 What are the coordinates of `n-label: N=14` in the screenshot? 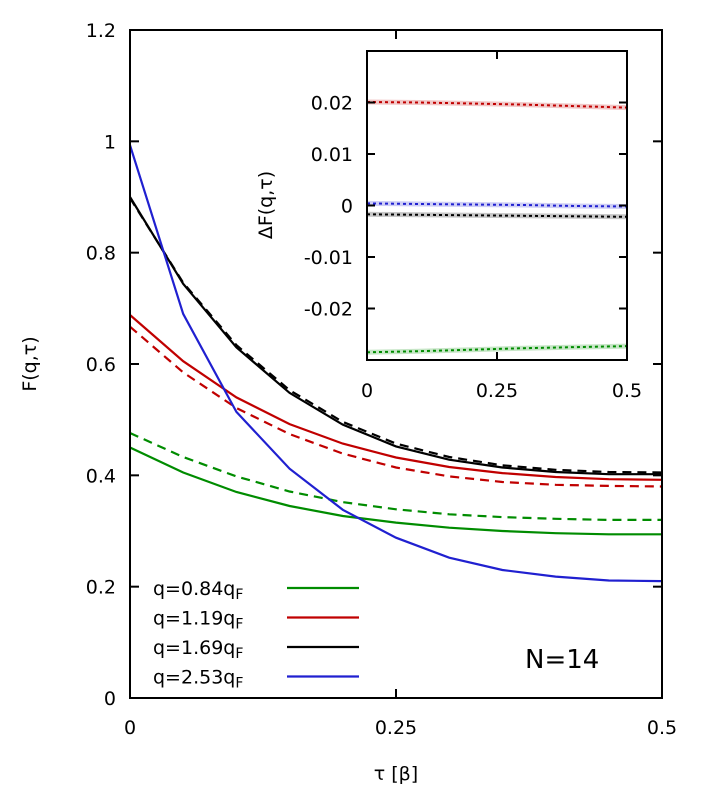 It's located at (562, 660).